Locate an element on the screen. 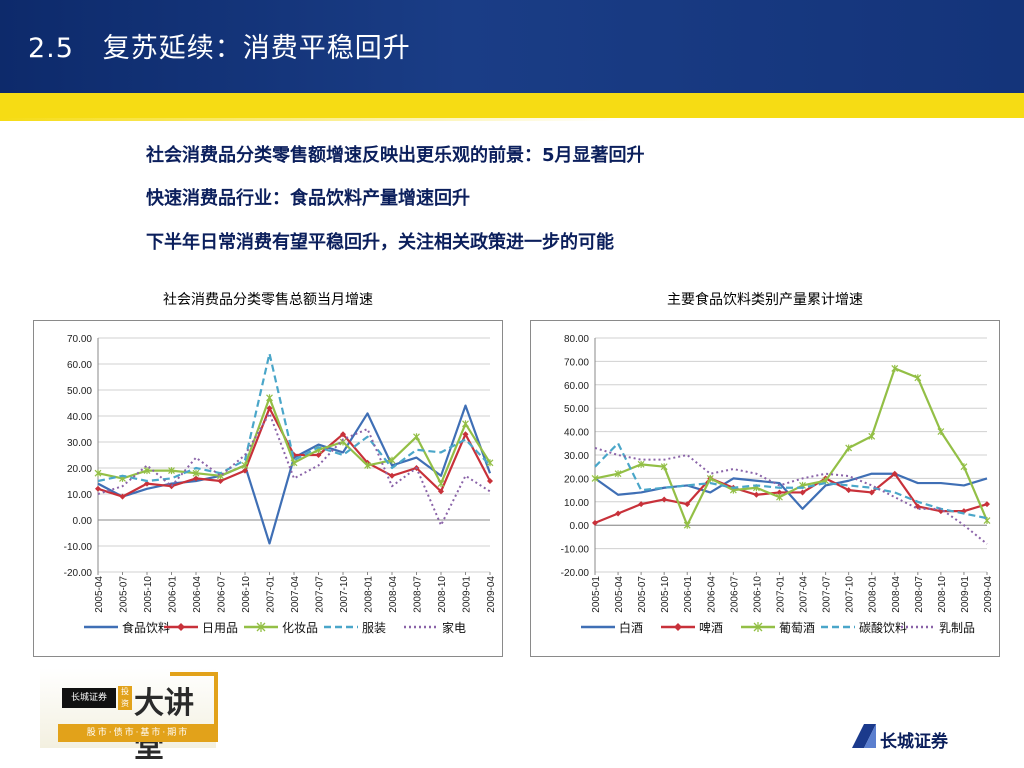  x-tick-label: 2008-10 is located at coordinates (942, 594).